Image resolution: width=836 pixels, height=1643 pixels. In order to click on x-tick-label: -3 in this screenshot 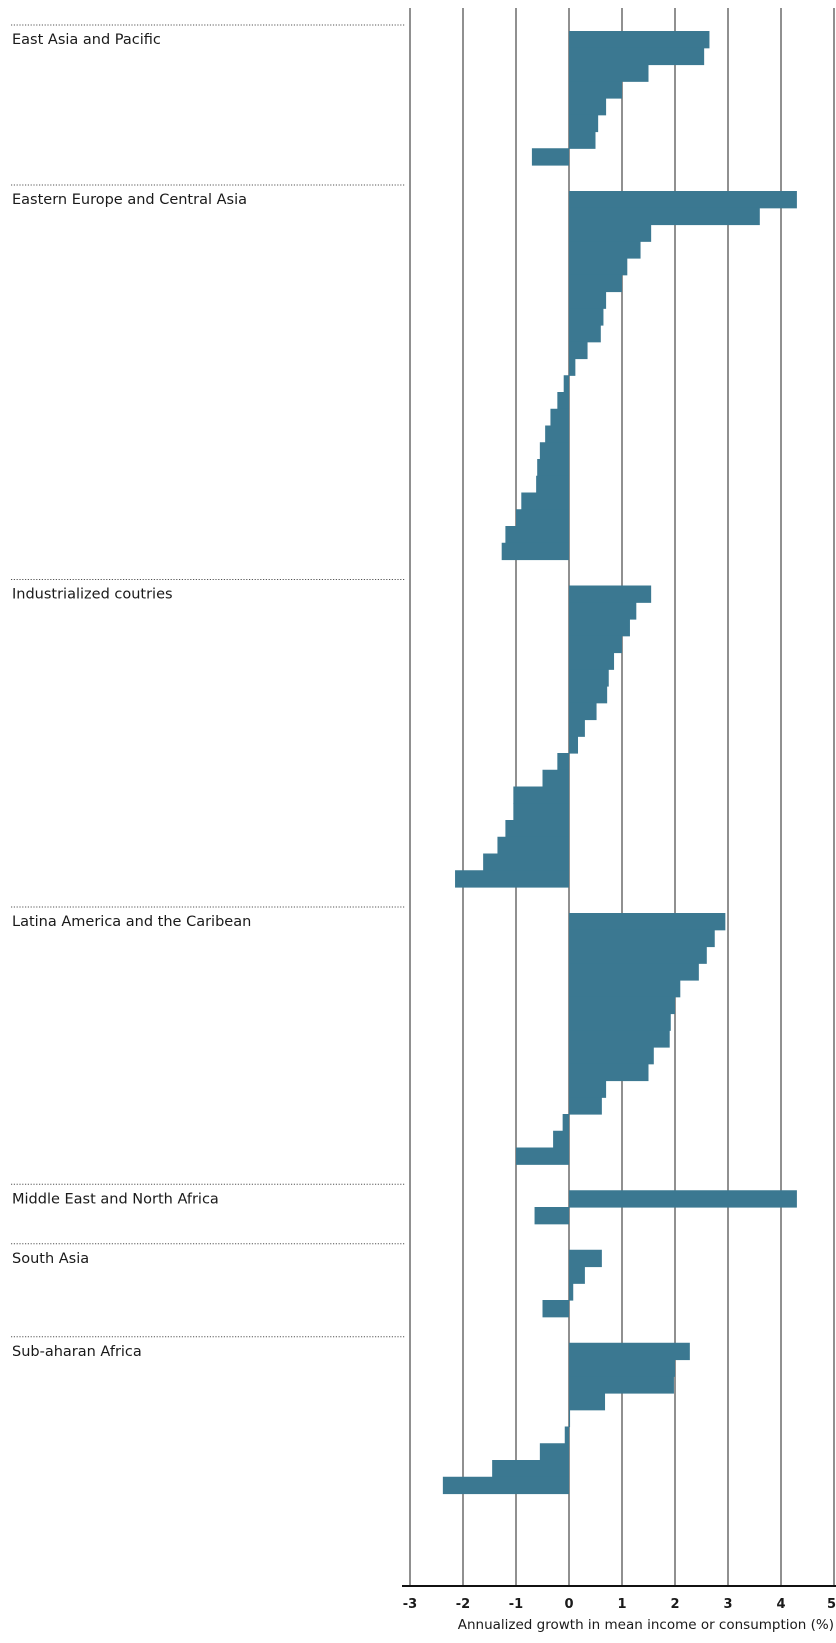, I will do `click(410, 1604)`.